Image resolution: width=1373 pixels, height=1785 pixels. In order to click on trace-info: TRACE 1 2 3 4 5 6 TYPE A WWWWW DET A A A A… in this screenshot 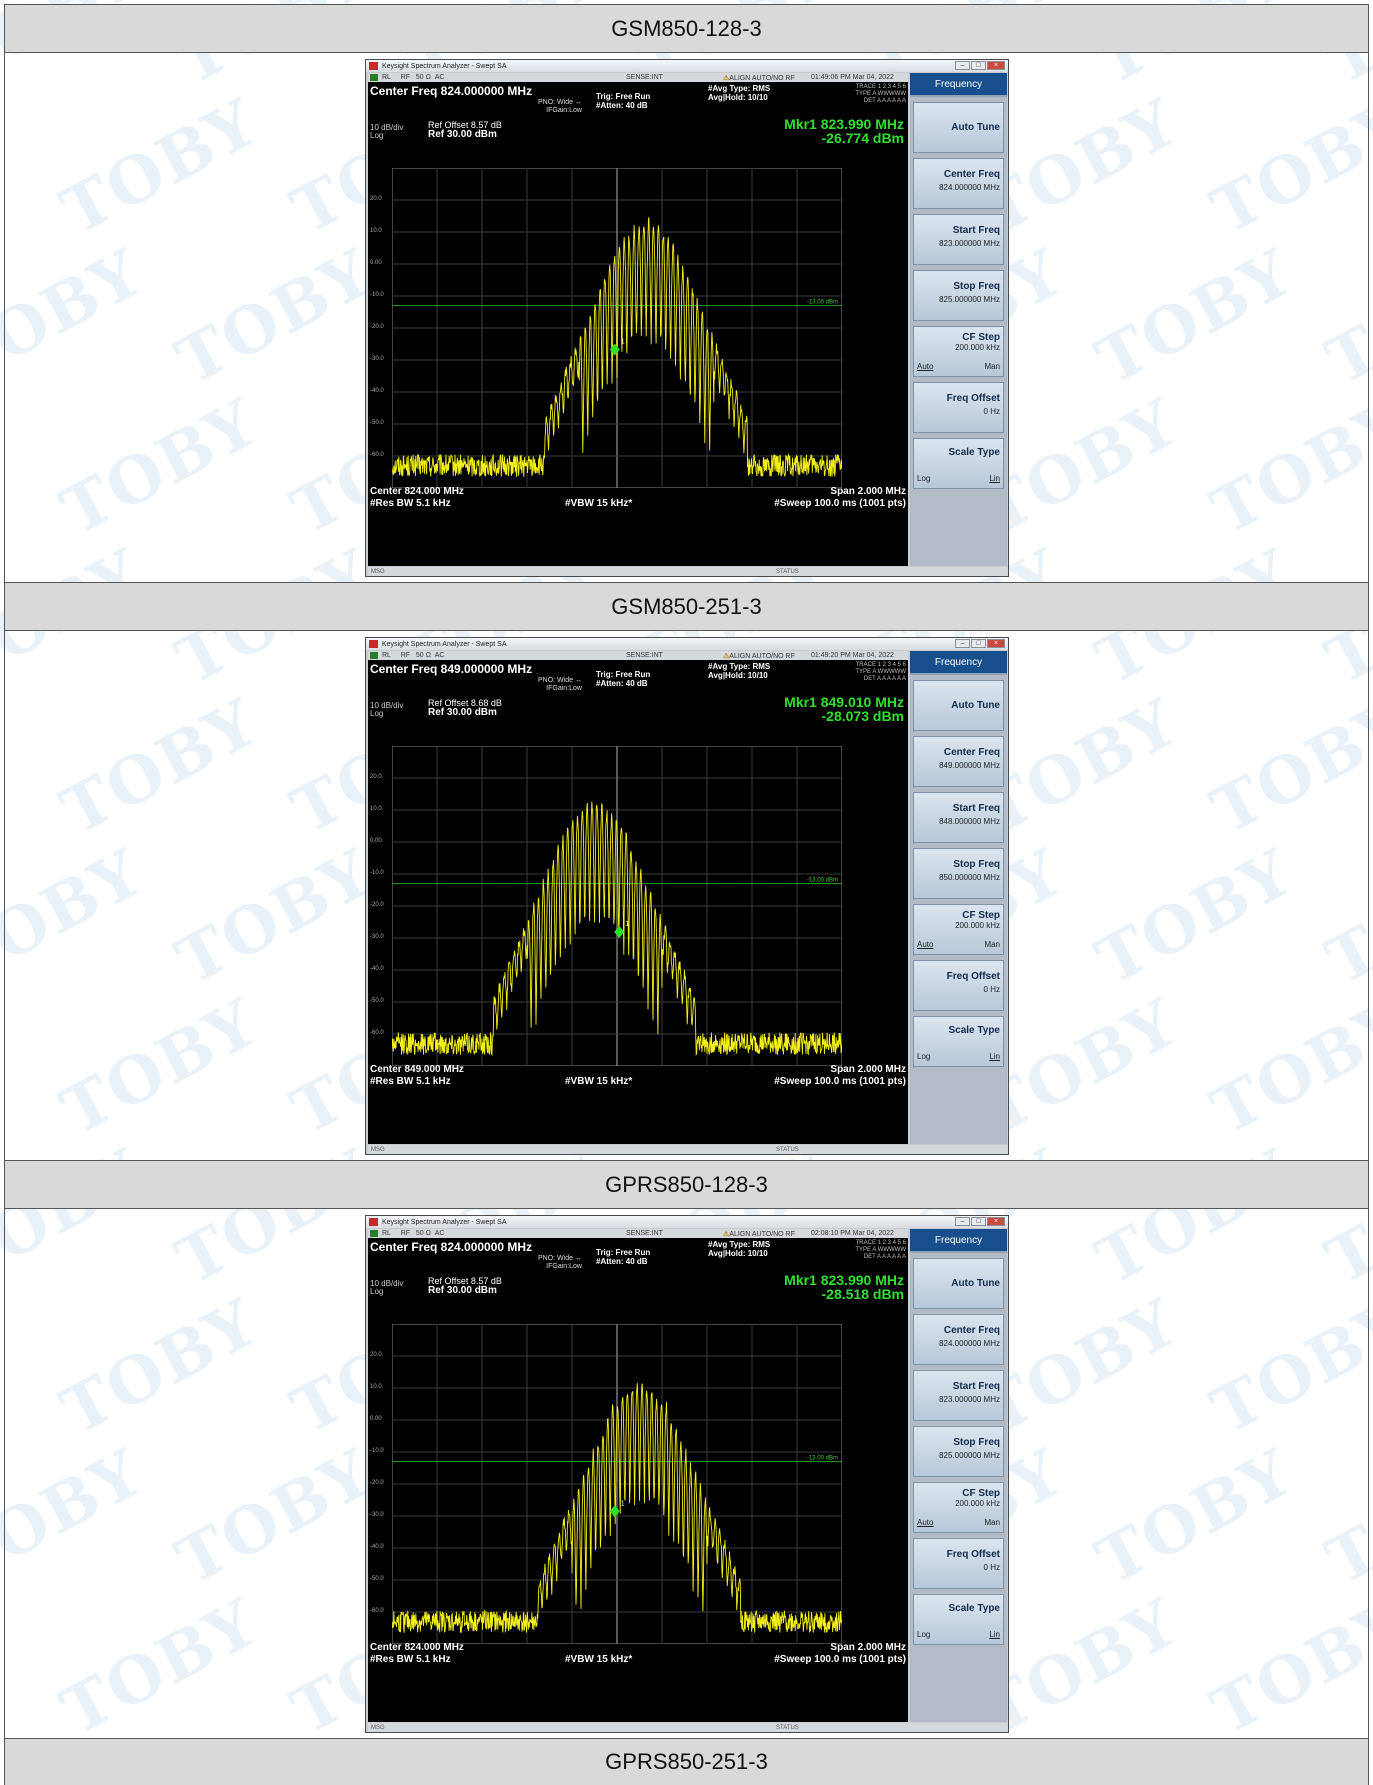, I will do `click(880, 1250)`.